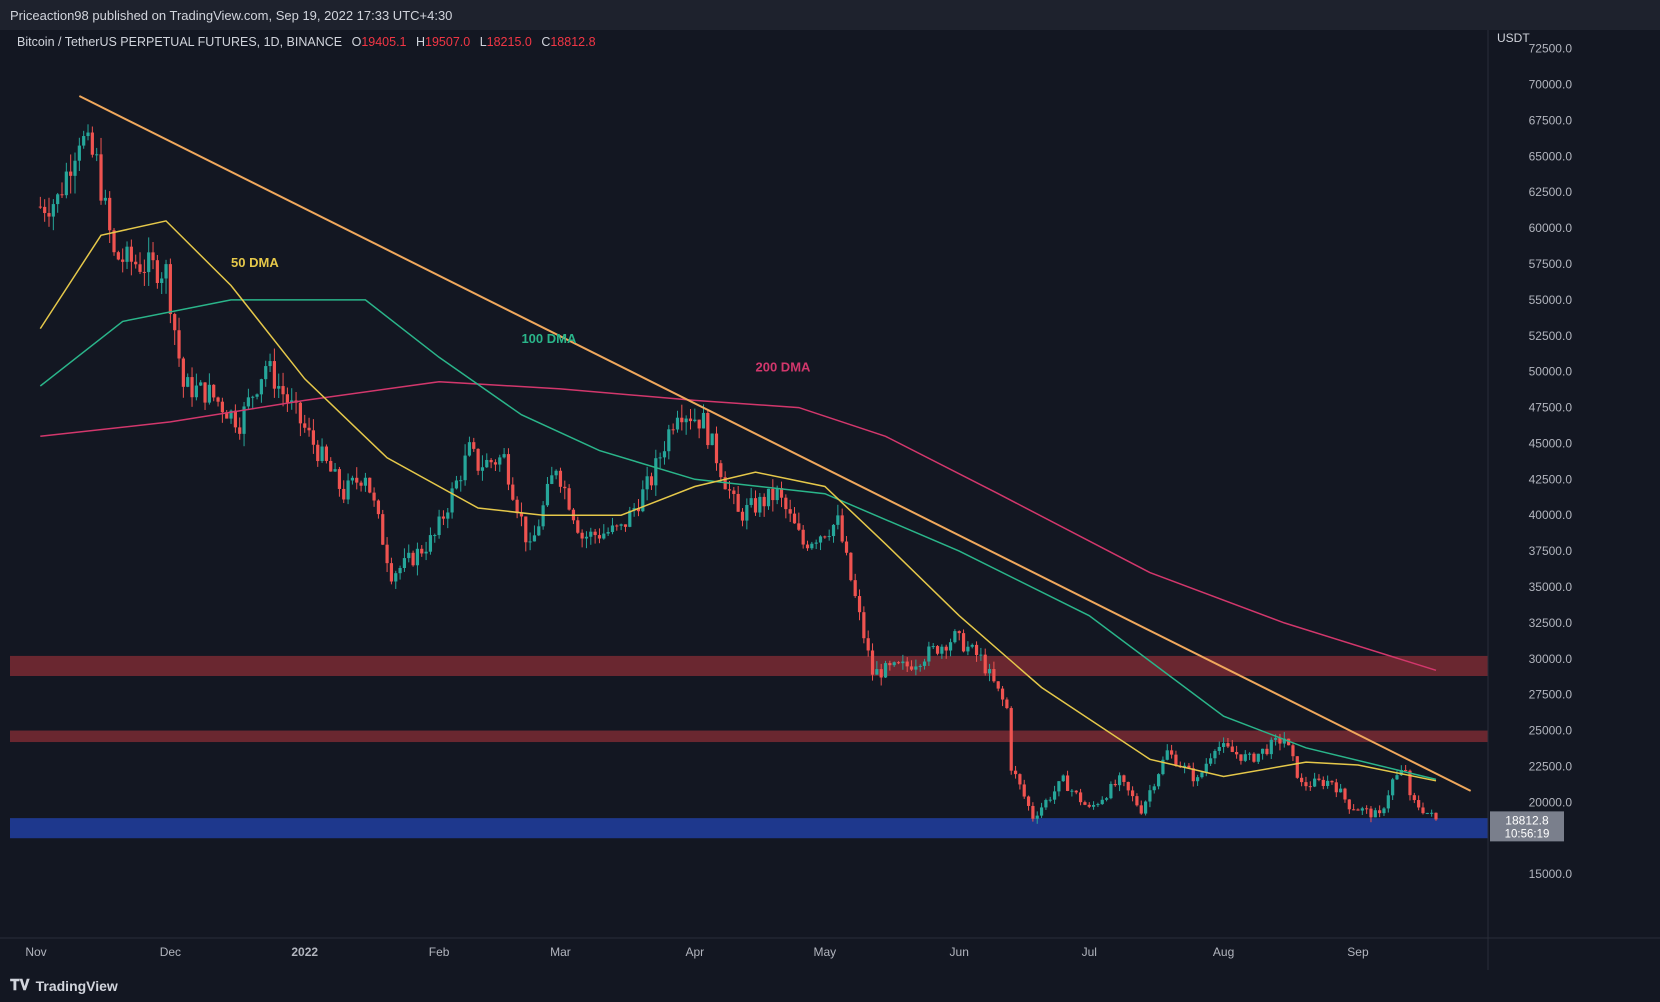 This screenshot has height=1002, width=1660. I want to click on last-price-label: 18812.8, so click(1527, 820).